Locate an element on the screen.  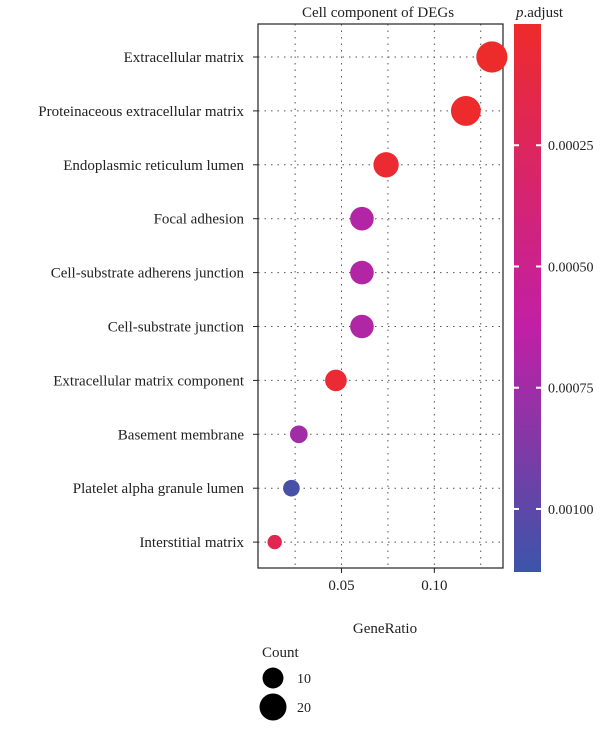
y-tick-label: Interstitial matrix is located at coordinates (191, 543).